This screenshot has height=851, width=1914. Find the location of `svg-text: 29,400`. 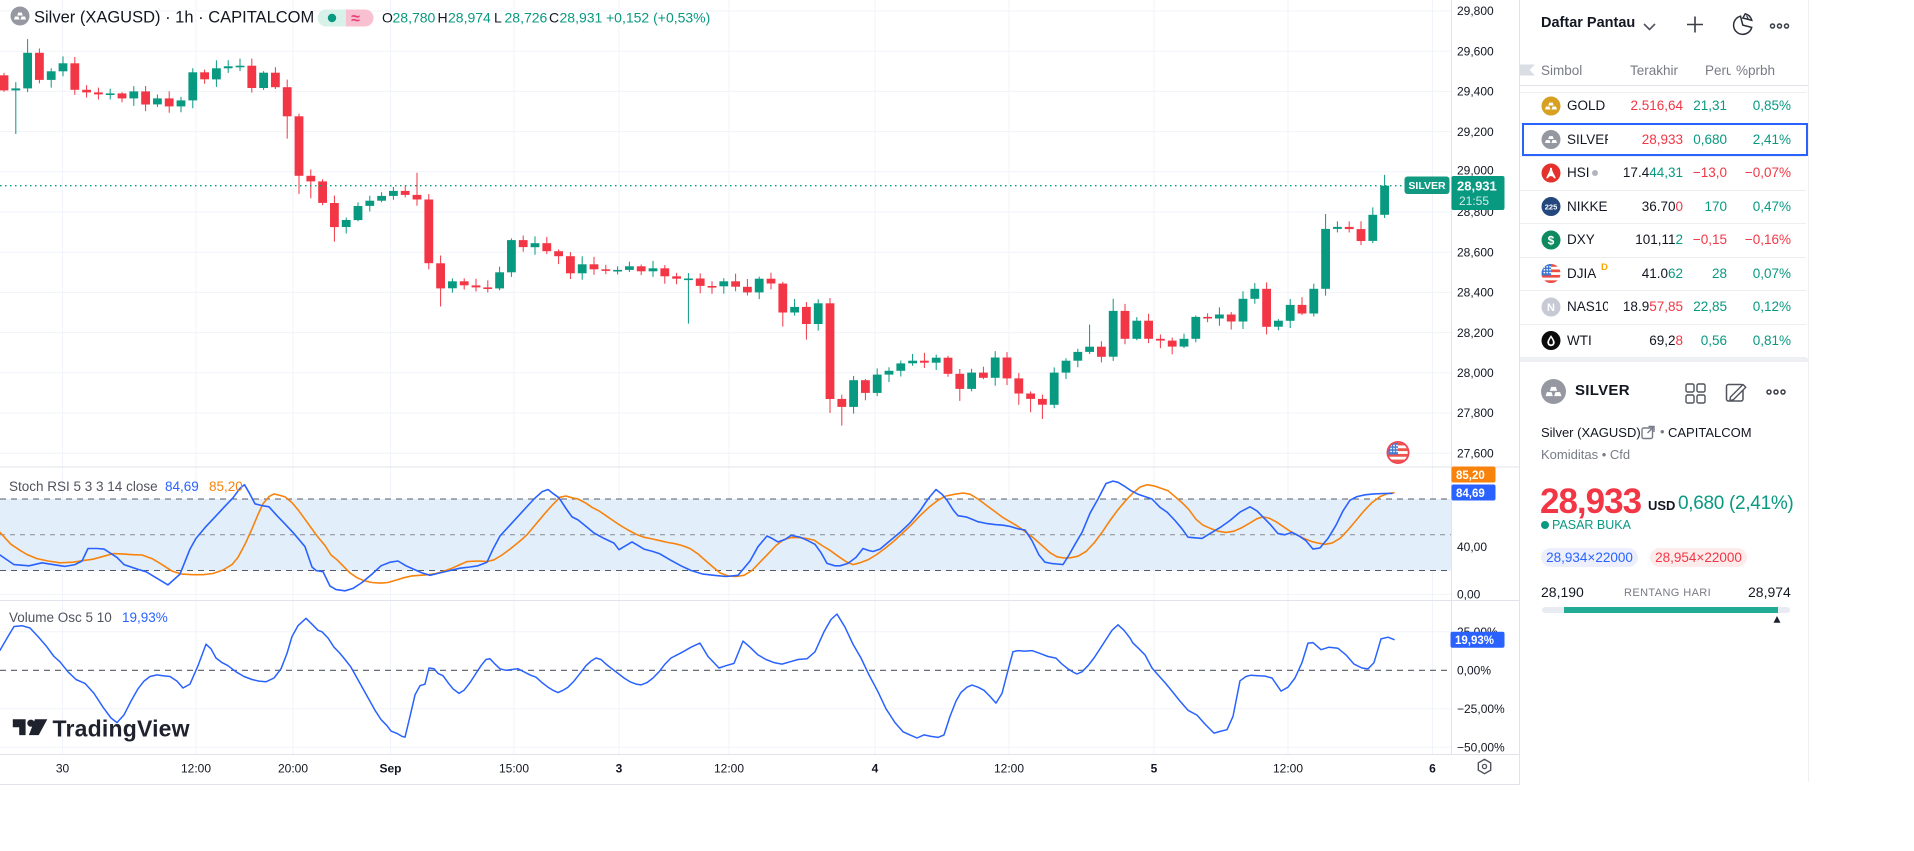

svg-text: 29,400 is located at coordinates (1475, 92).